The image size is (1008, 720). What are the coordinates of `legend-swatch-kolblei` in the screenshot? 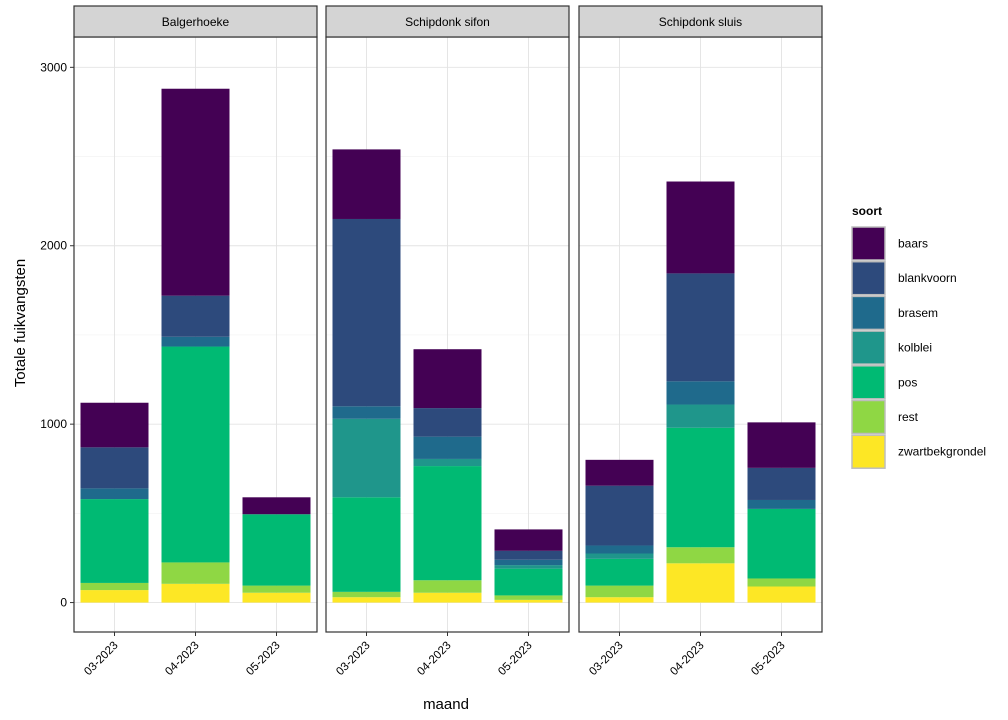 It's located at (868, 347).